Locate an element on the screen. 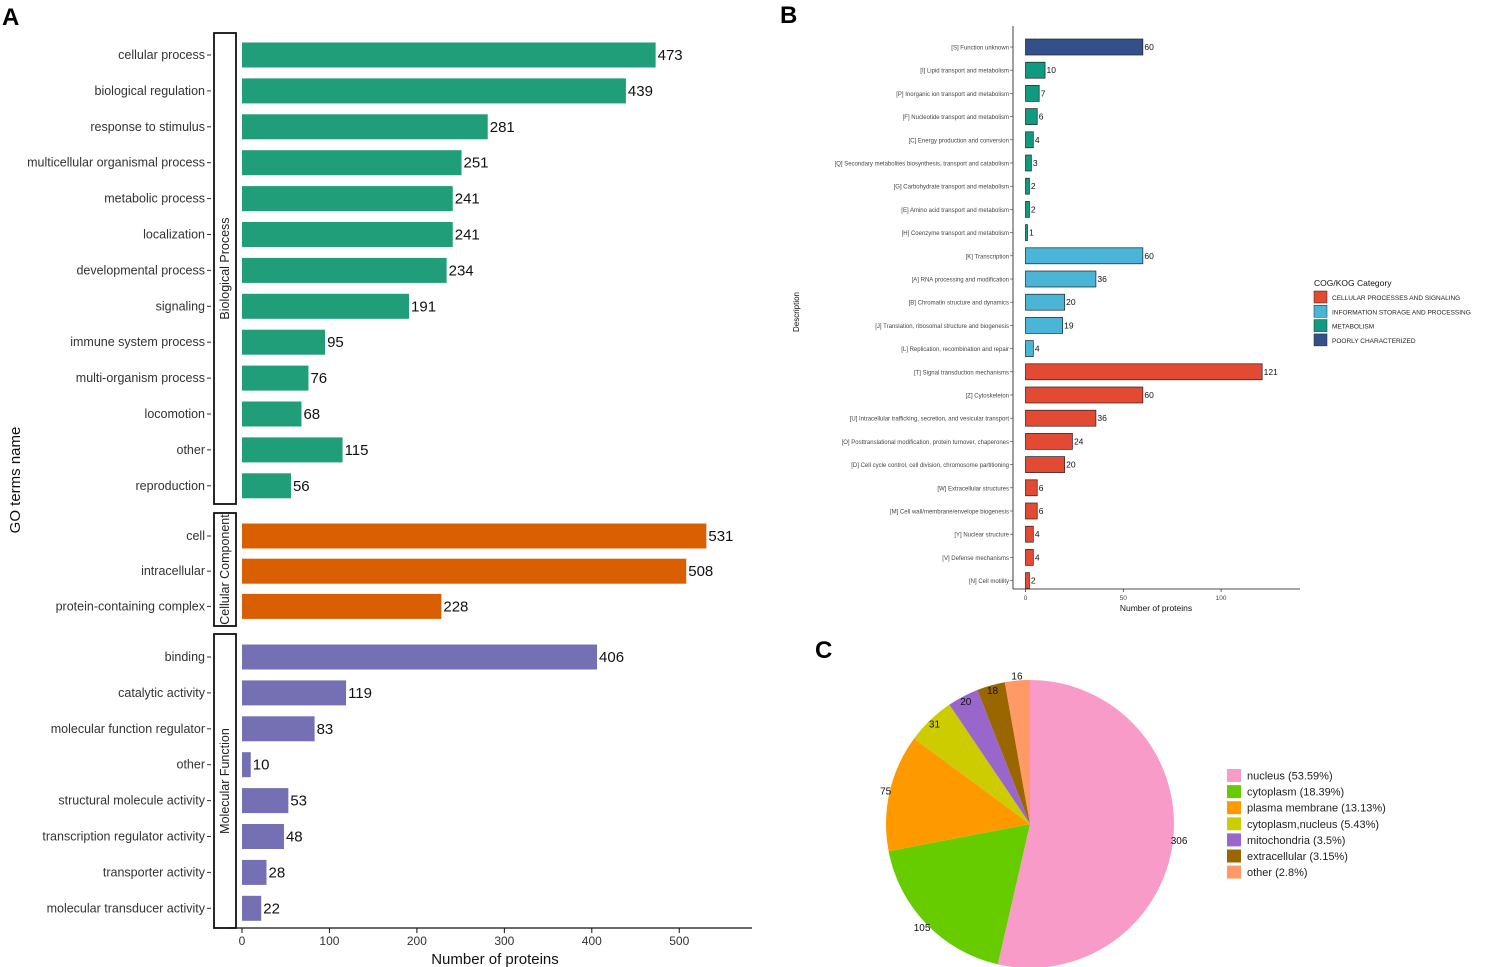  go-term-label: other is located at coordinates (191, 765).